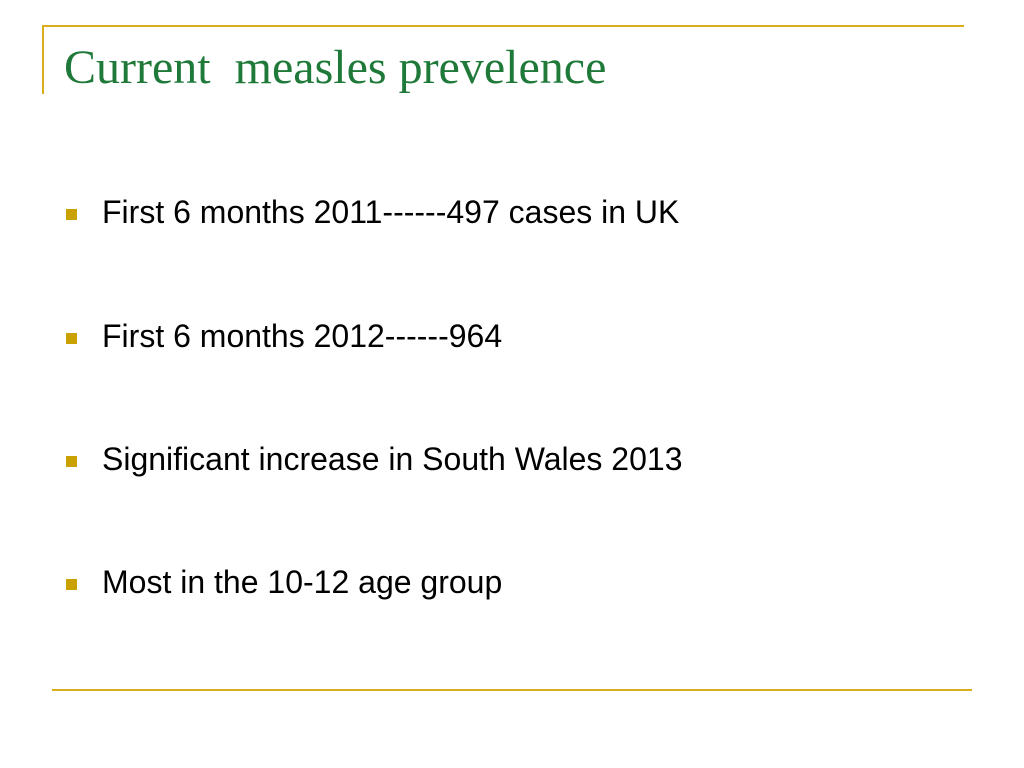 The width and height of the screenshot is (1024, 768). Describe the element at coordinates (302, 582) in the screenshot. I see `bullet: Most in the 10-12 age group` at that location.